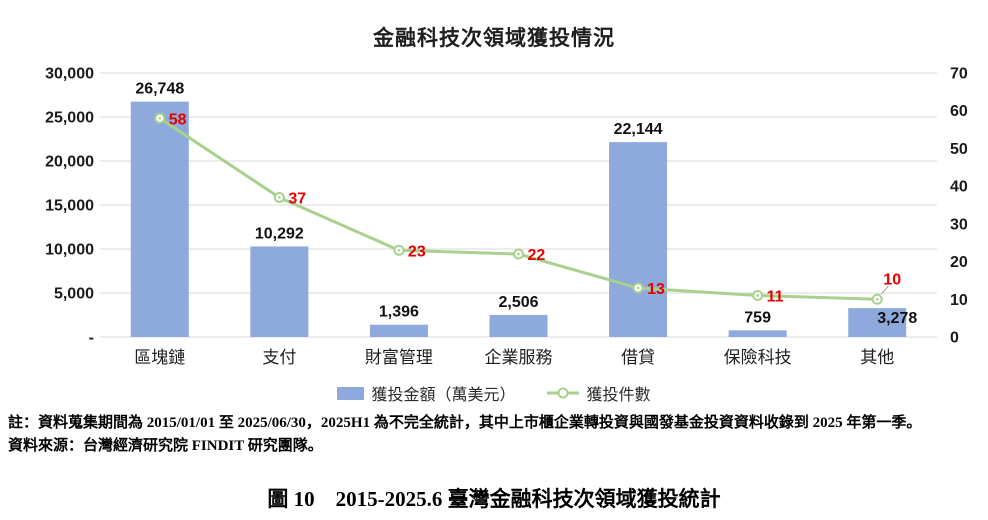  Describe the element at coordinates (959, 111) in the screenshot. I see `y-axis-label-right: 60` at that location.